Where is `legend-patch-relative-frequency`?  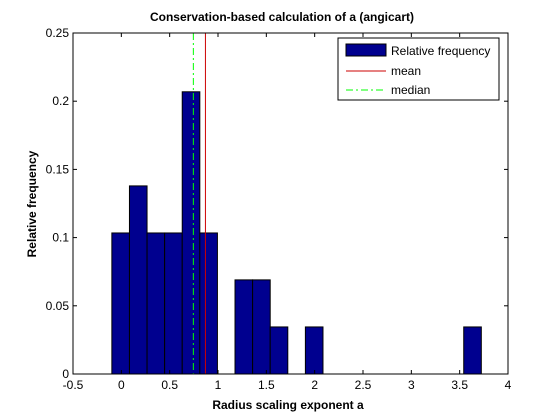
legend-patch-relative-frequency is located at coordinates (366, 50).